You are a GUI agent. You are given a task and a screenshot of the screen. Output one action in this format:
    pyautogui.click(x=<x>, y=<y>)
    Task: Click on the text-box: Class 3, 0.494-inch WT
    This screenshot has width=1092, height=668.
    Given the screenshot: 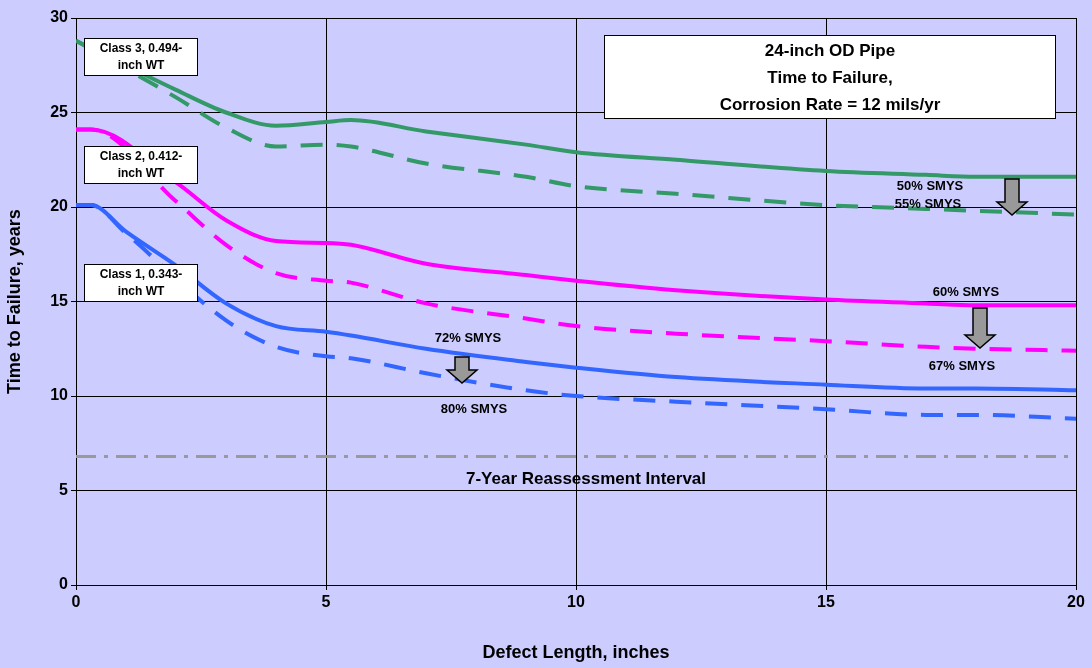 What is the action you would take?
    pyautogui.click(x=141, y=57)
    